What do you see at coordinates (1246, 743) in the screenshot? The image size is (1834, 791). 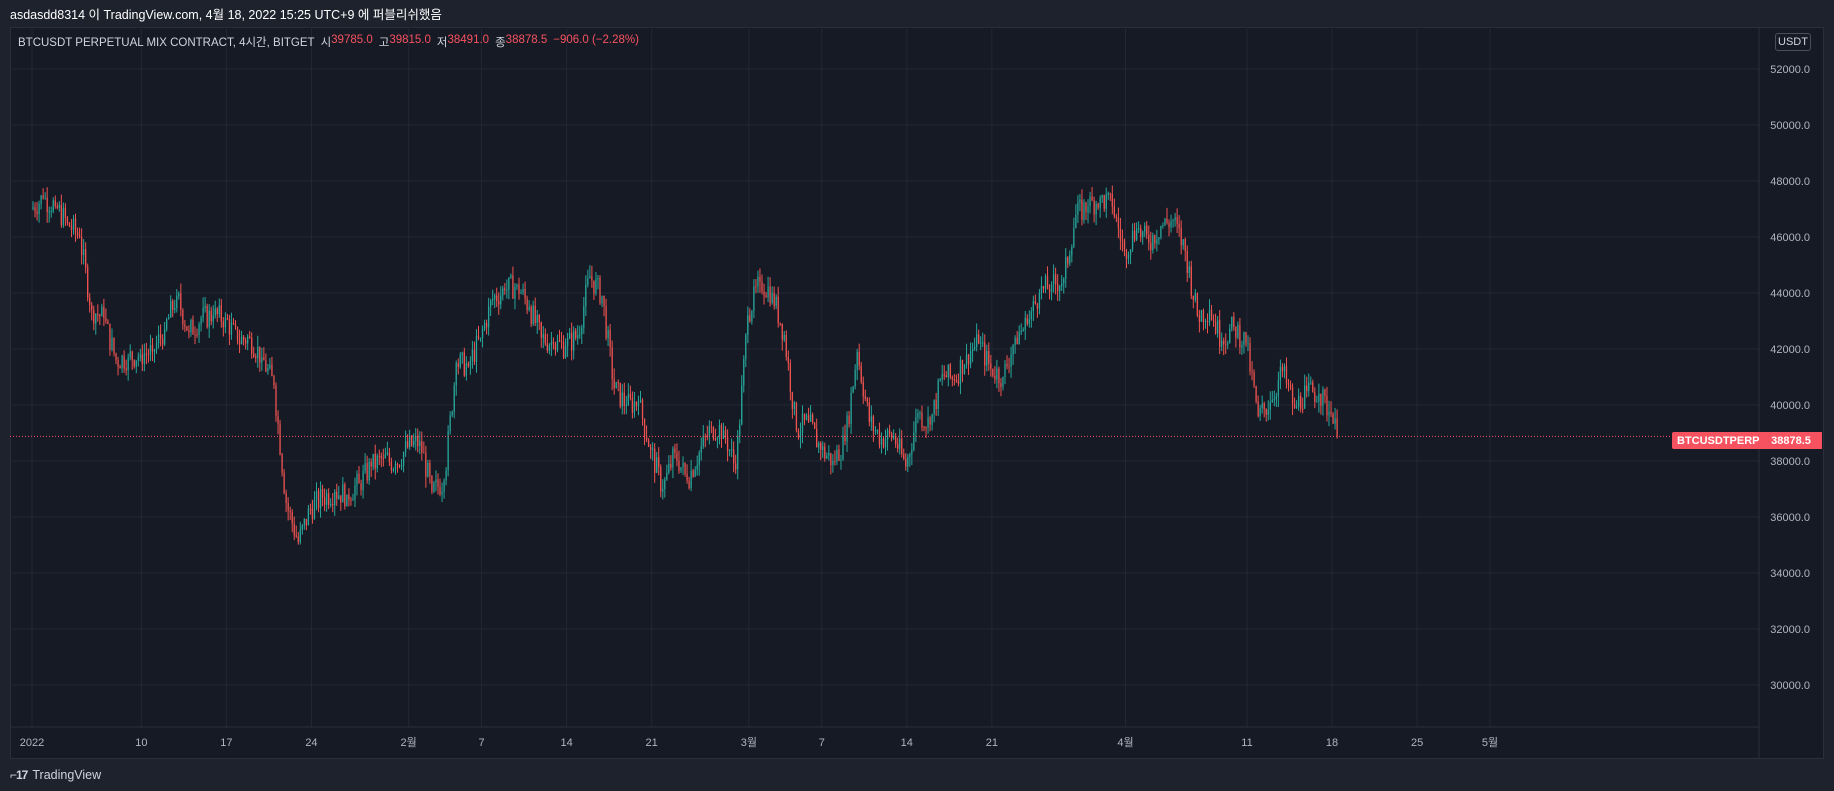 I see `time-tick-label: 11` at bounding box center [1246, 743].